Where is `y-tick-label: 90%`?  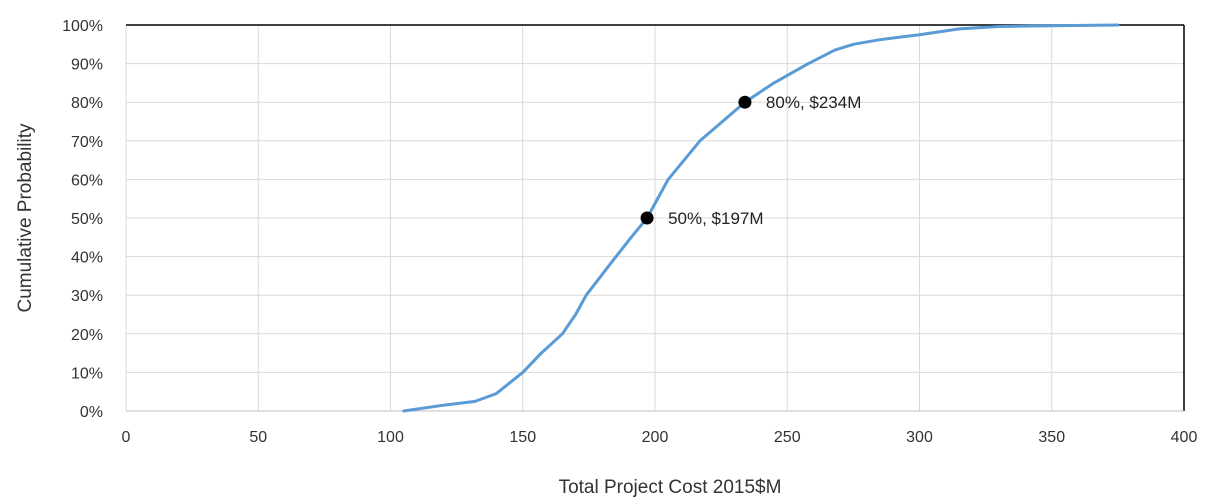
y-tick-label: 90% is located at coordinates (87, 65).